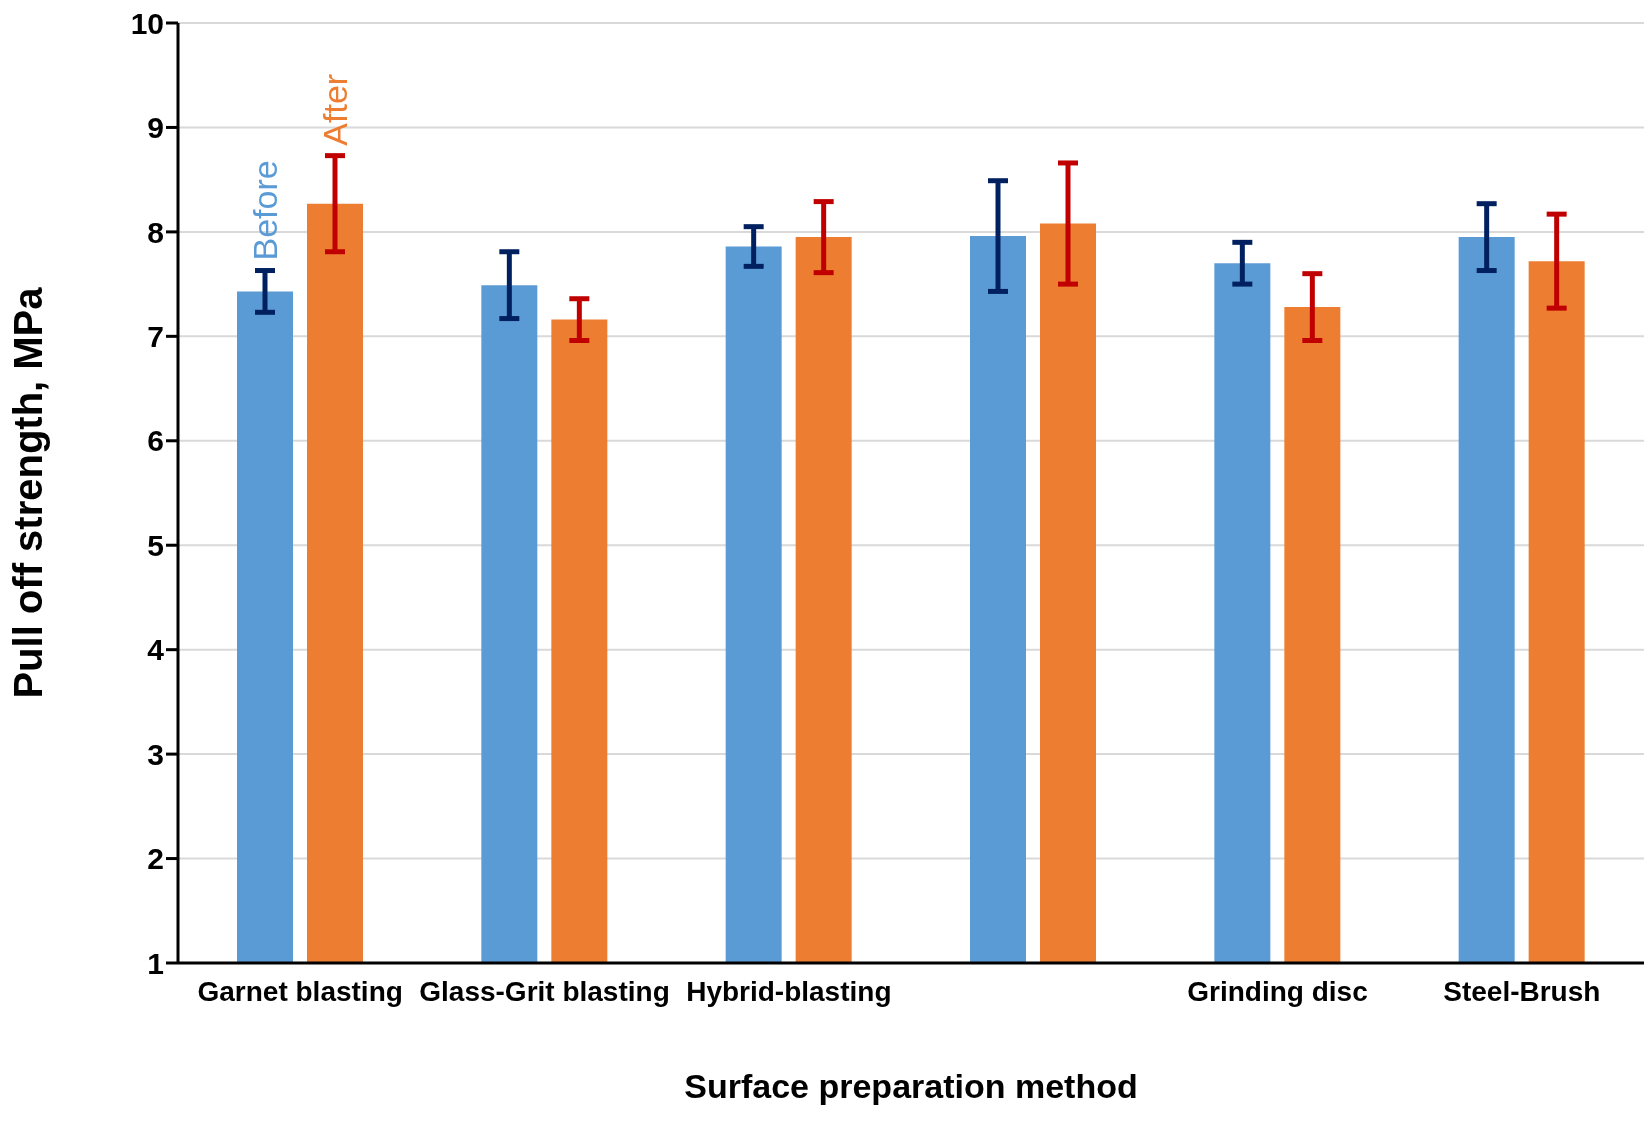 Image resolution: width=1652 pixels, height=1125 pixels. Describe the element at coordinates (1277, 991) in the screenshot. I see `x-tick-label: Grinding disc` at that location.